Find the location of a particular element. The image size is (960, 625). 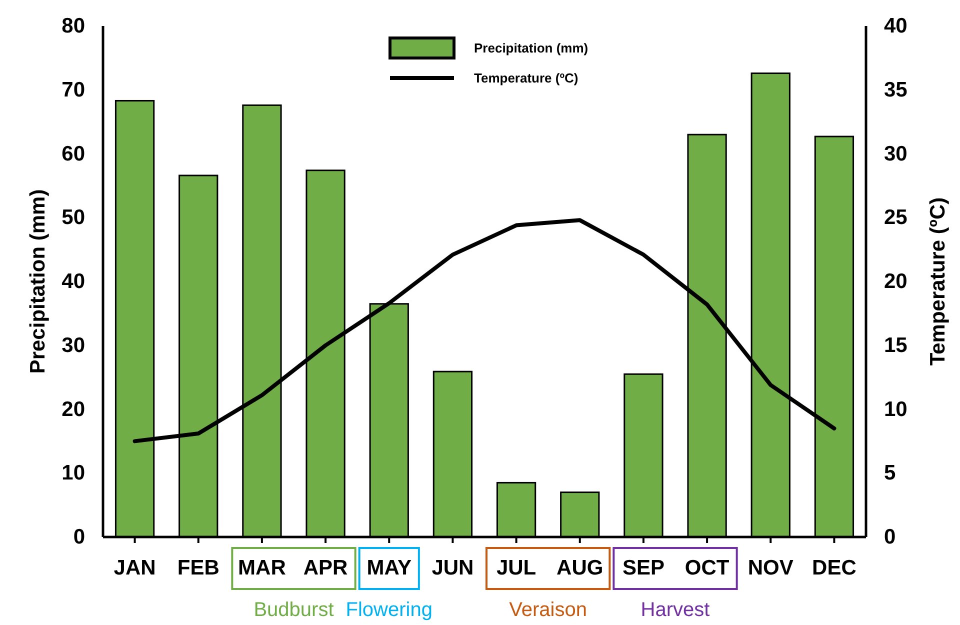

text: Budburst is located at coordinates (294, 610).